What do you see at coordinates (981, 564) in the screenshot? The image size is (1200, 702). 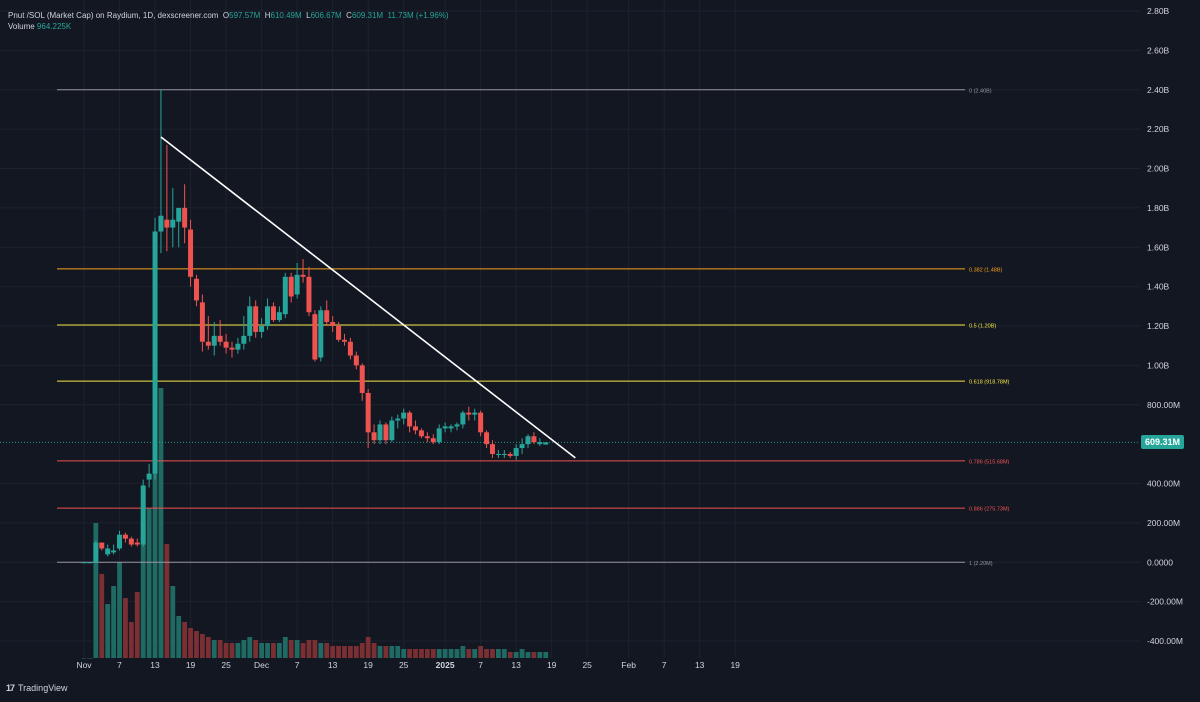 I see `fib-level-label: 1 (2.20M)` at bounding box center [981, 564].